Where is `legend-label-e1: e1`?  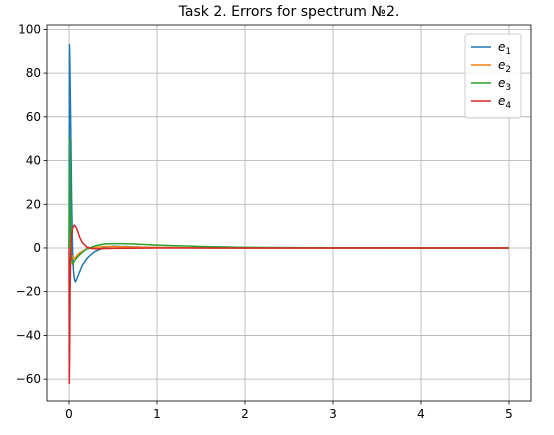 legend-label-e1: e1 is located at coordinates (504, 48).